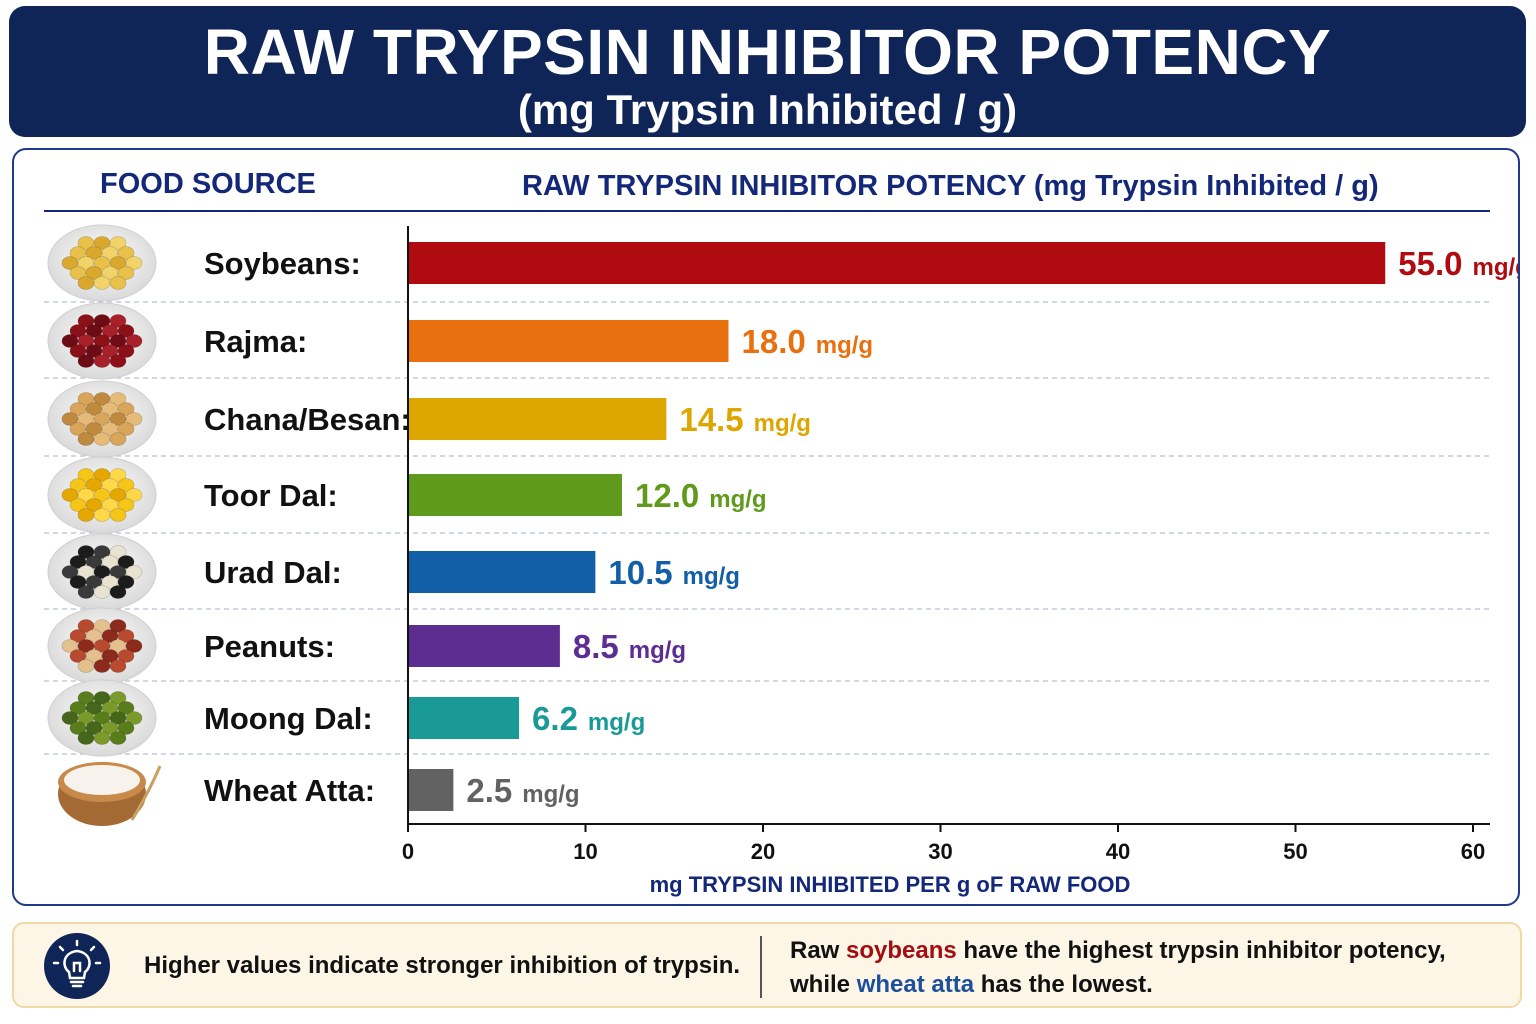  Describe the element at coordinates (1063, 984) in the screenshot. I see `conclusion-text: has the lowest.` at that location.